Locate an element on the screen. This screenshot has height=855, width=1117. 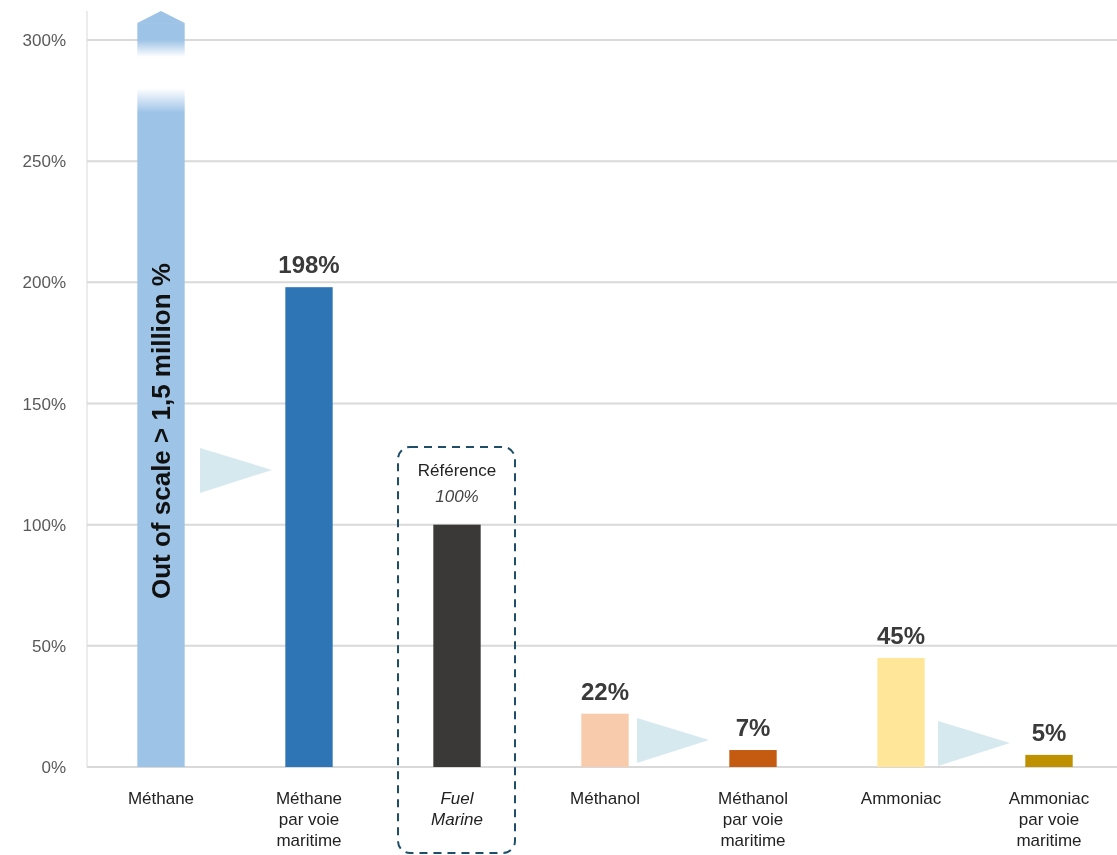
x-tick-label: Ammoniac is located at coordinates (901, 798).